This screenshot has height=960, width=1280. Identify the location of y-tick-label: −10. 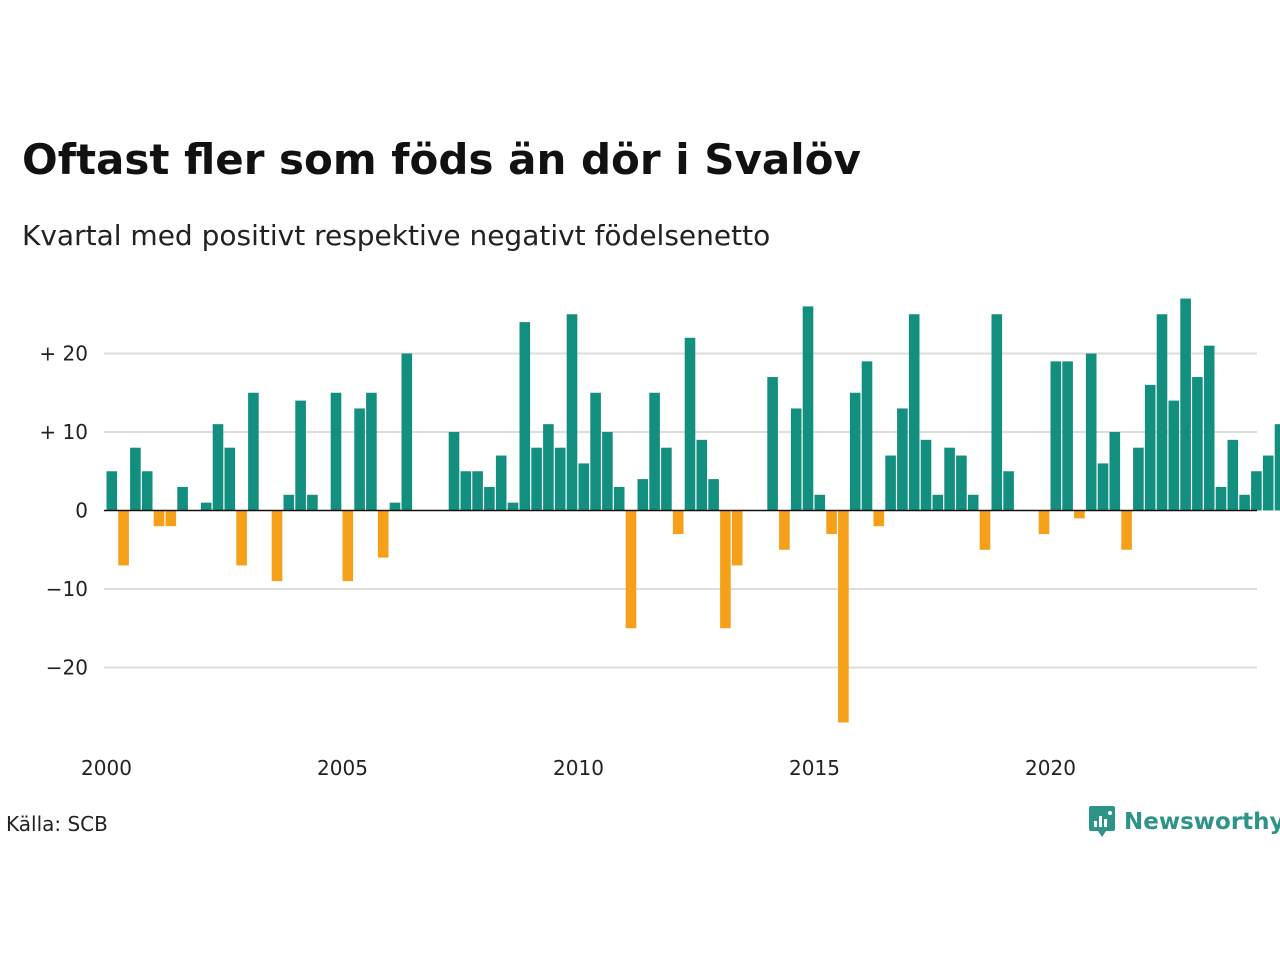
(67, 589).